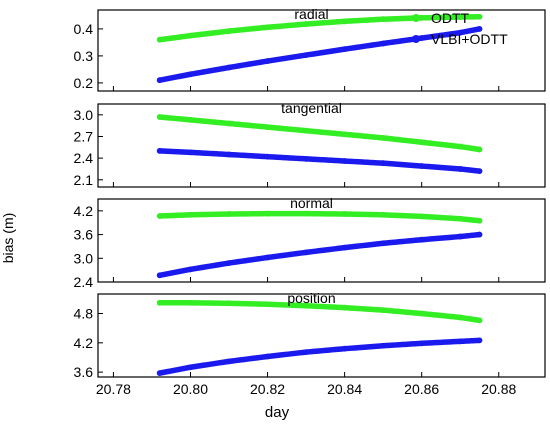 This screenshot has height=426, width=550. Describe the element at coordinates (84, 235) in the screenshot. I see `y-tick-label: 3.6` at that location.